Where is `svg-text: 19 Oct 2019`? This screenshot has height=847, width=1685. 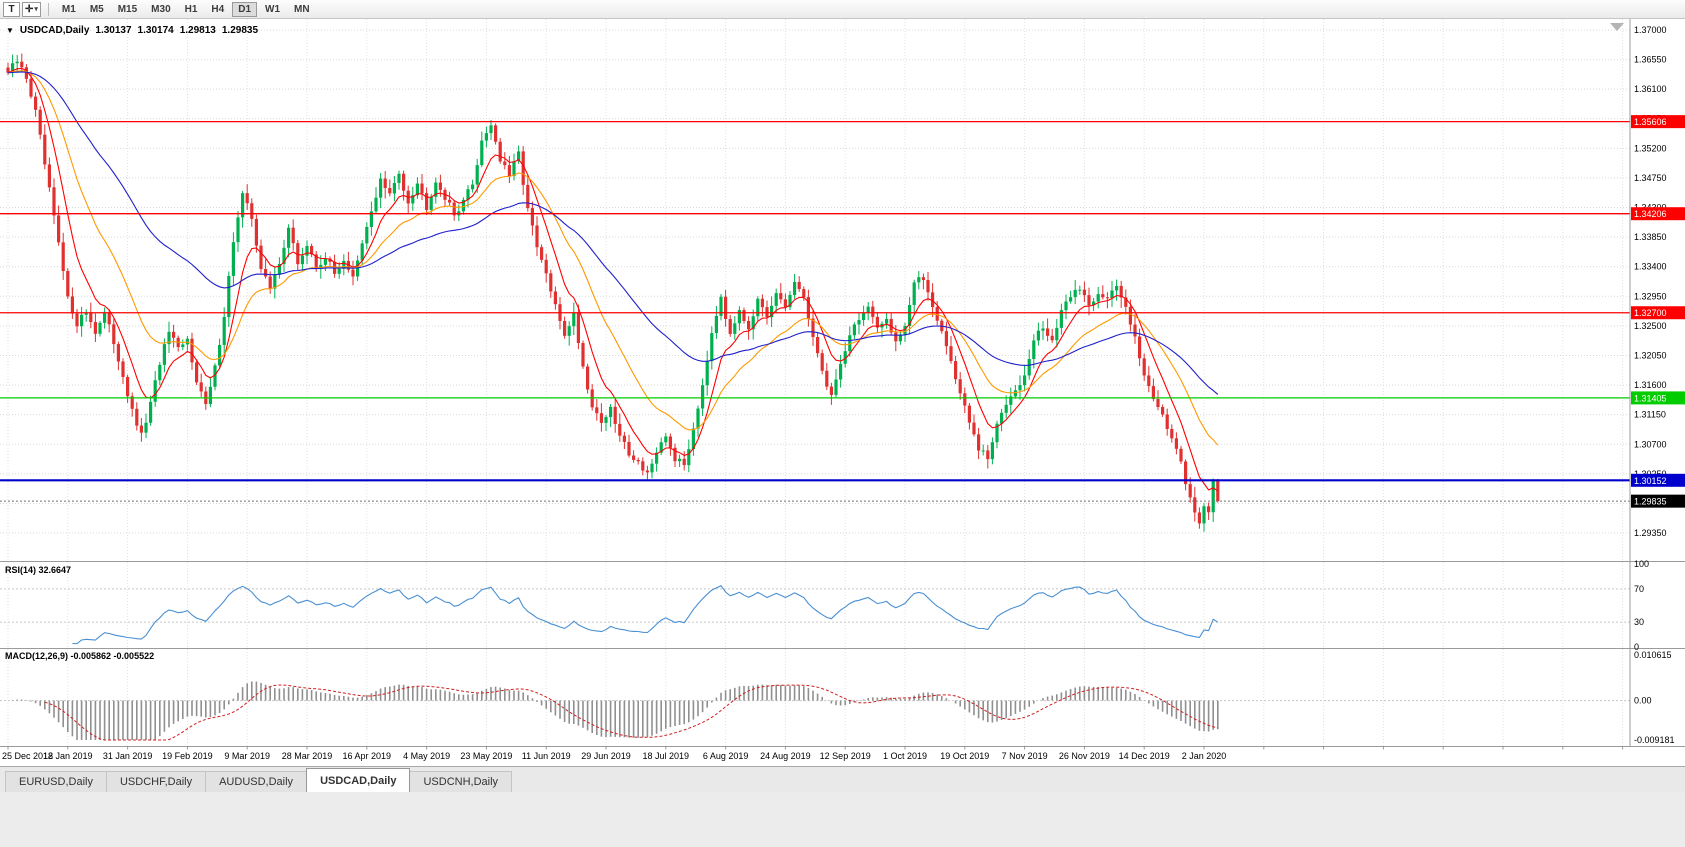 svg-text: 19 Oct 2019 is located at coordinates (964, 756).